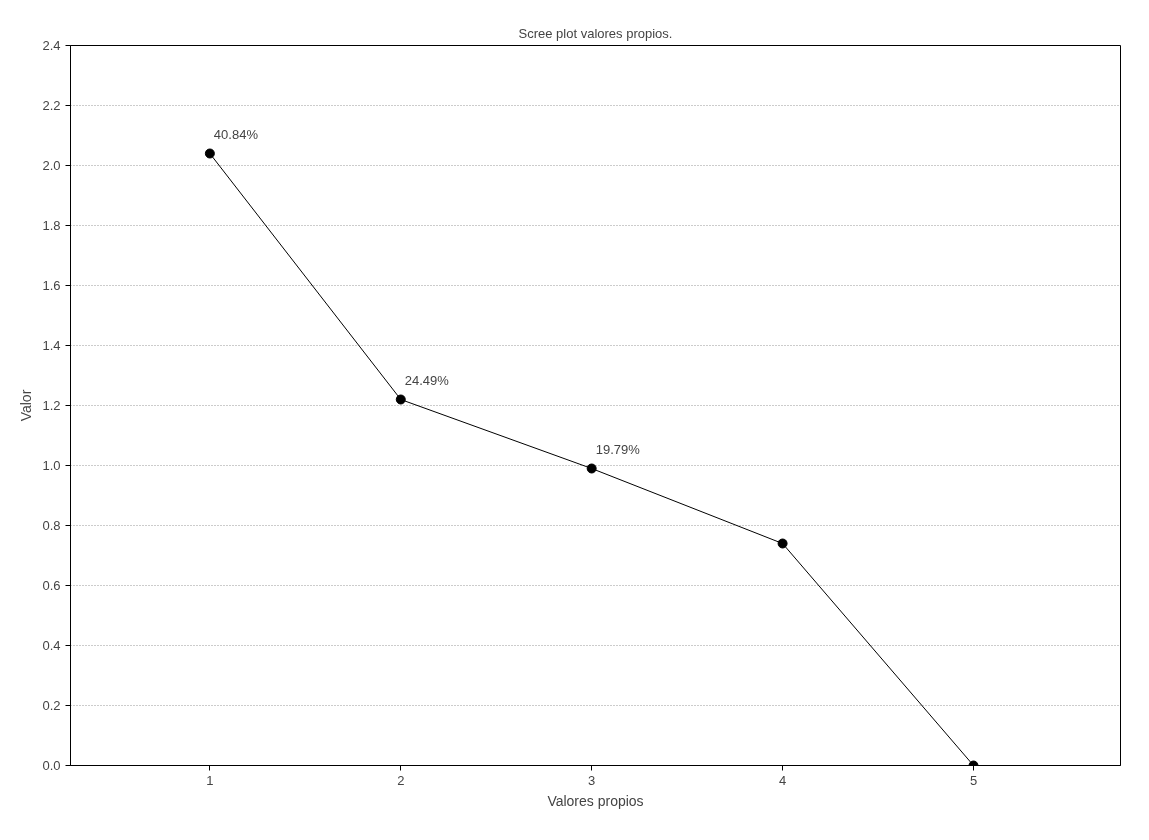 The height and width of the screenshot is (840, 1149). What do you see at coordinates (51, 105) in the screenshot?
I see `y-tick-label: 2.2` at bounding box center [51, 105].